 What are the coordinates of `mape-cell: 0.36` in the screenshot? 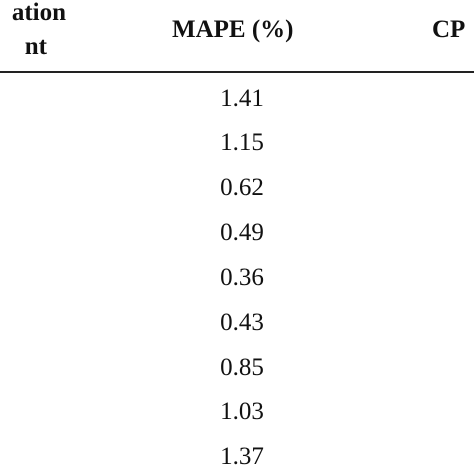 It's located at (242, 277).